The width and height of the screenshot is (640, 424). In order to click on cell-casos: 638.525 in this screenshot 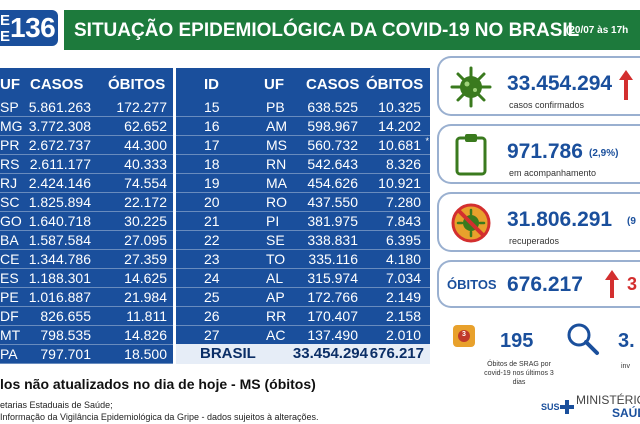, I will do `click(332, 107)`.